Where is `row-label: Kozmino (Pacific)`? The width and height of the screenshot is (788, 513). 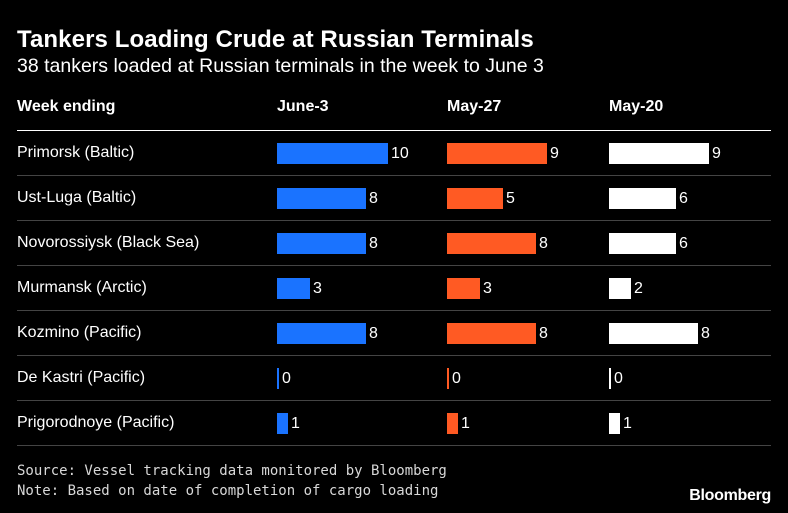
row-label: Kozmino (Pacific) is located at coordinates (79, 332).